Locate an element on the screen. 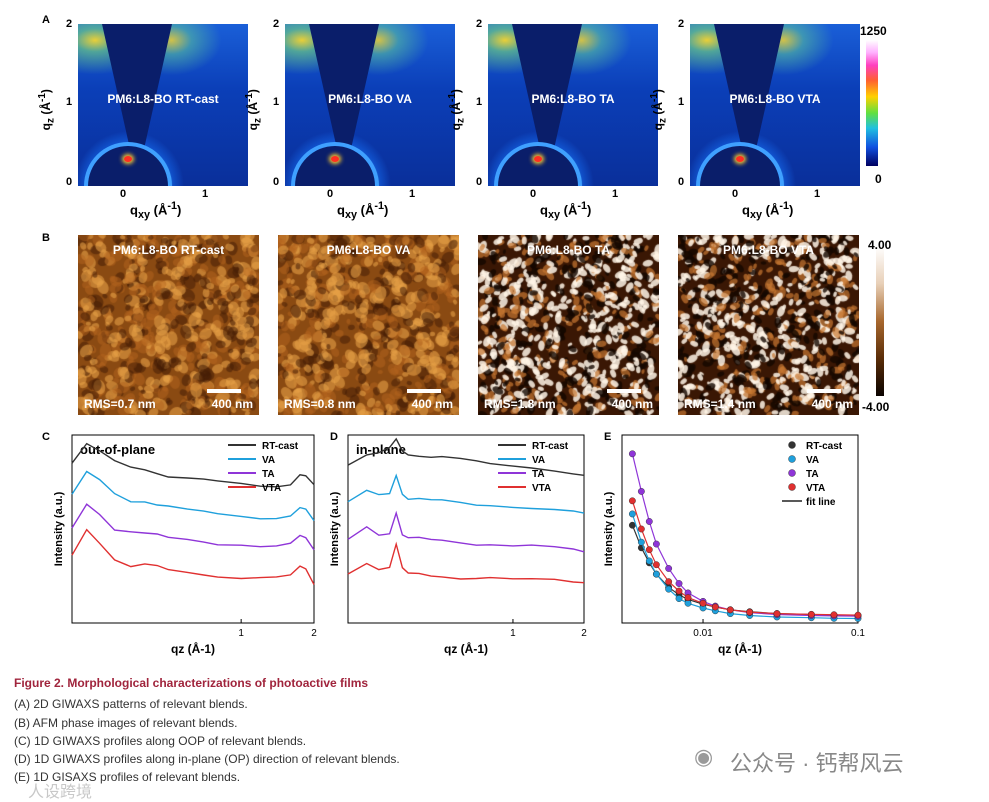  afm-colorbar-min: -4.00 is located at coordinates (876, 407).